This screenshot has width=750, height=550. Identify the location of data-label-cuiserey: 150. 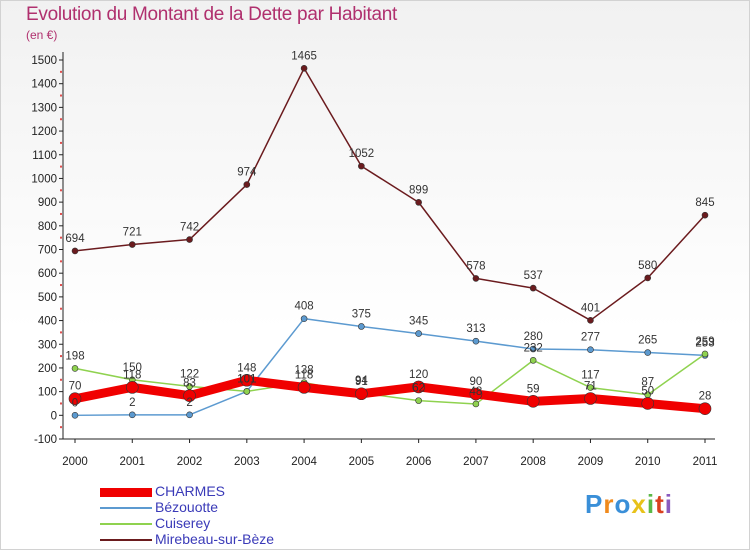
(132, 368).